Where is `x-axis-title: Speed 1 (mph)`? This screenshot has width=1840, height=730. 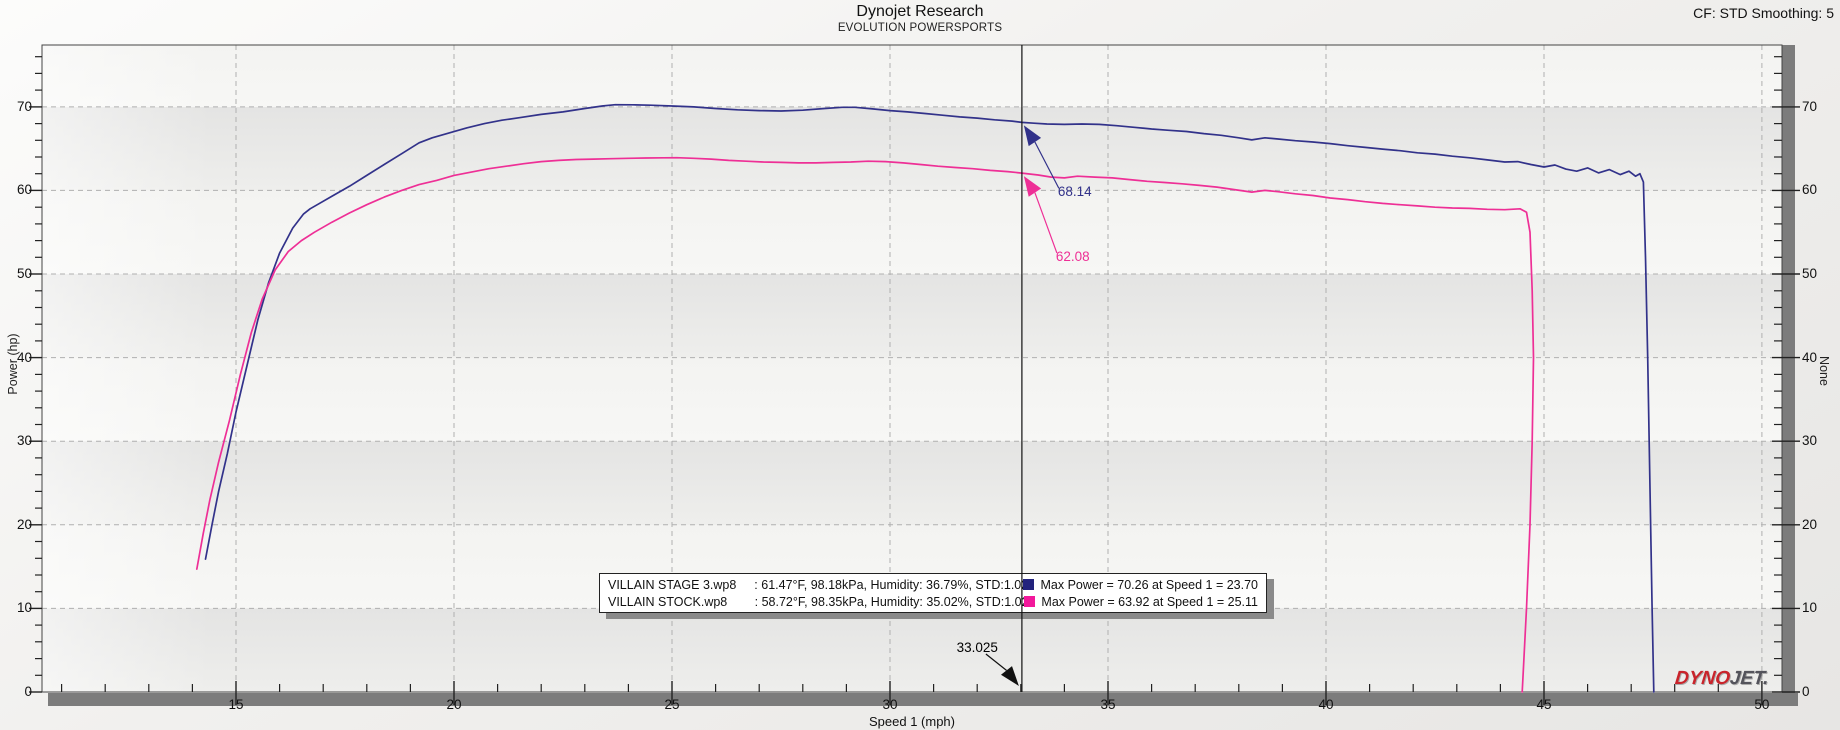 x-axis-title: Speed 1 (mph) is located at coordinates (912, 721).